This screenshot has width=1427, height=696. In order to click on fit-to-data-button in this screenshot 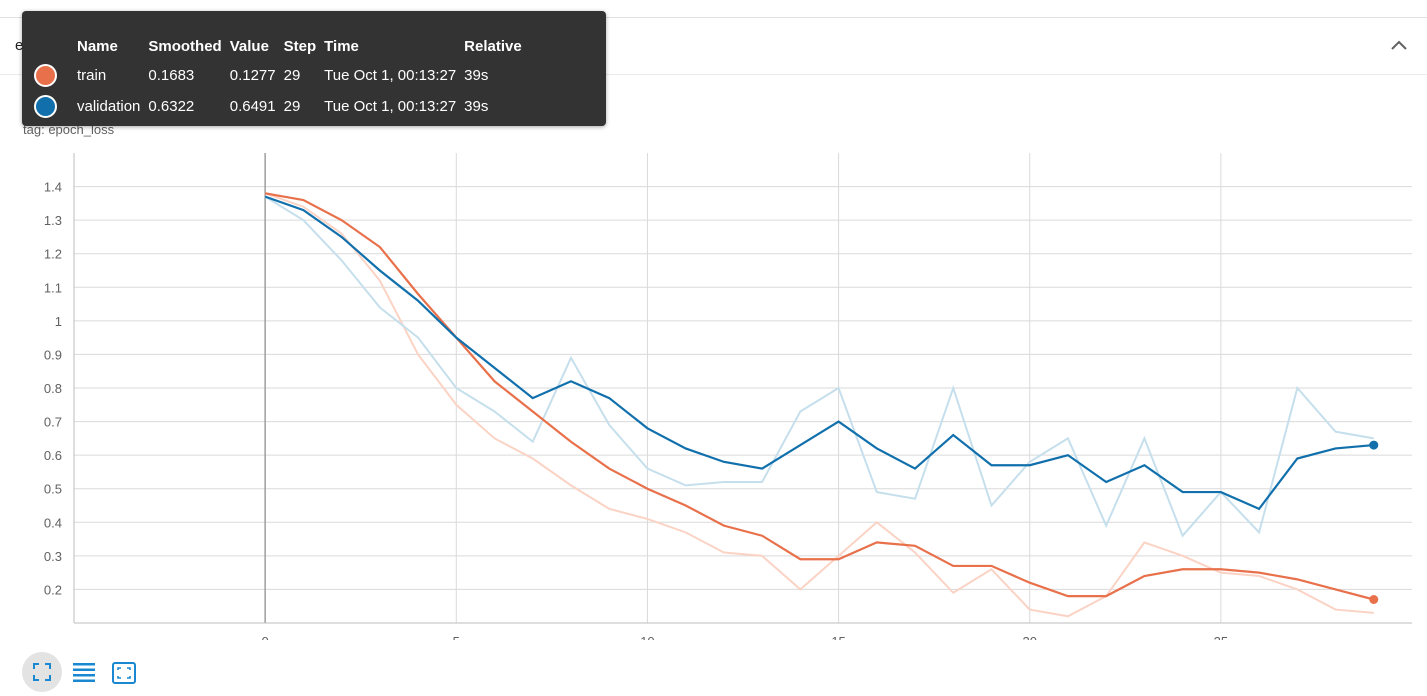, I will do `click(122, 672)`.